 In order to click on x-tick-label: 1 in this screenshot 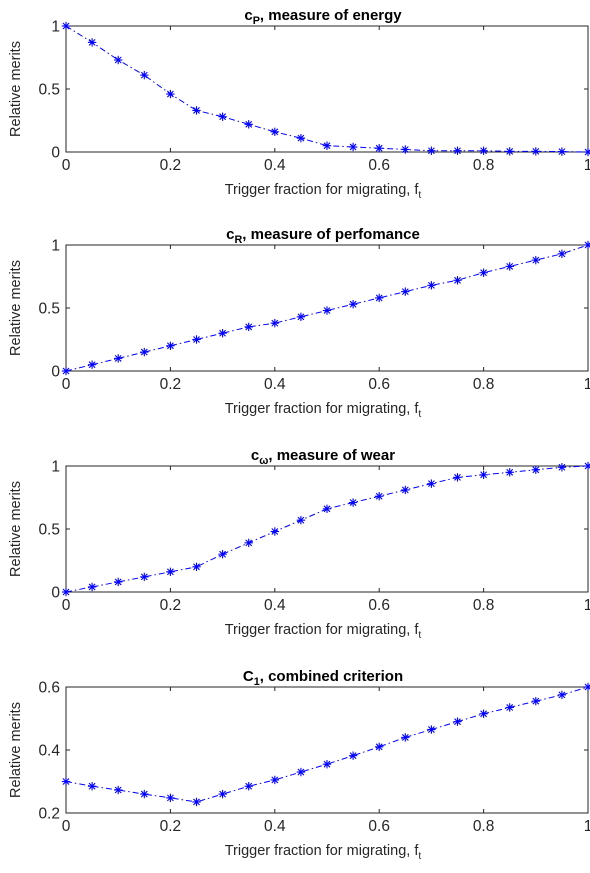, I will do `click(587, 384)`.